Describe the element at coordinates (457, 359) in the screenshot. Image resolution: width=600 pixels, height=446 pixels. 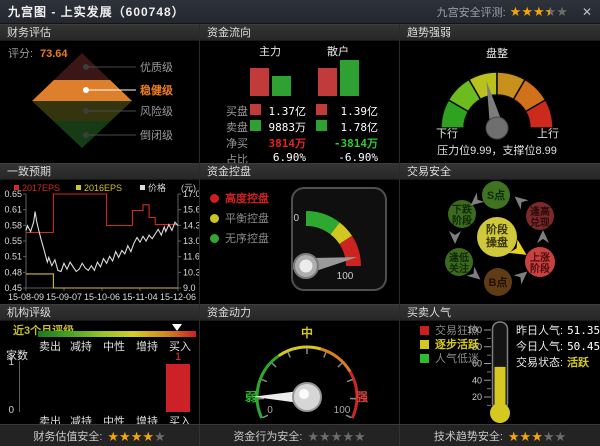
I see `legend-label: 人气低迷` at that location.